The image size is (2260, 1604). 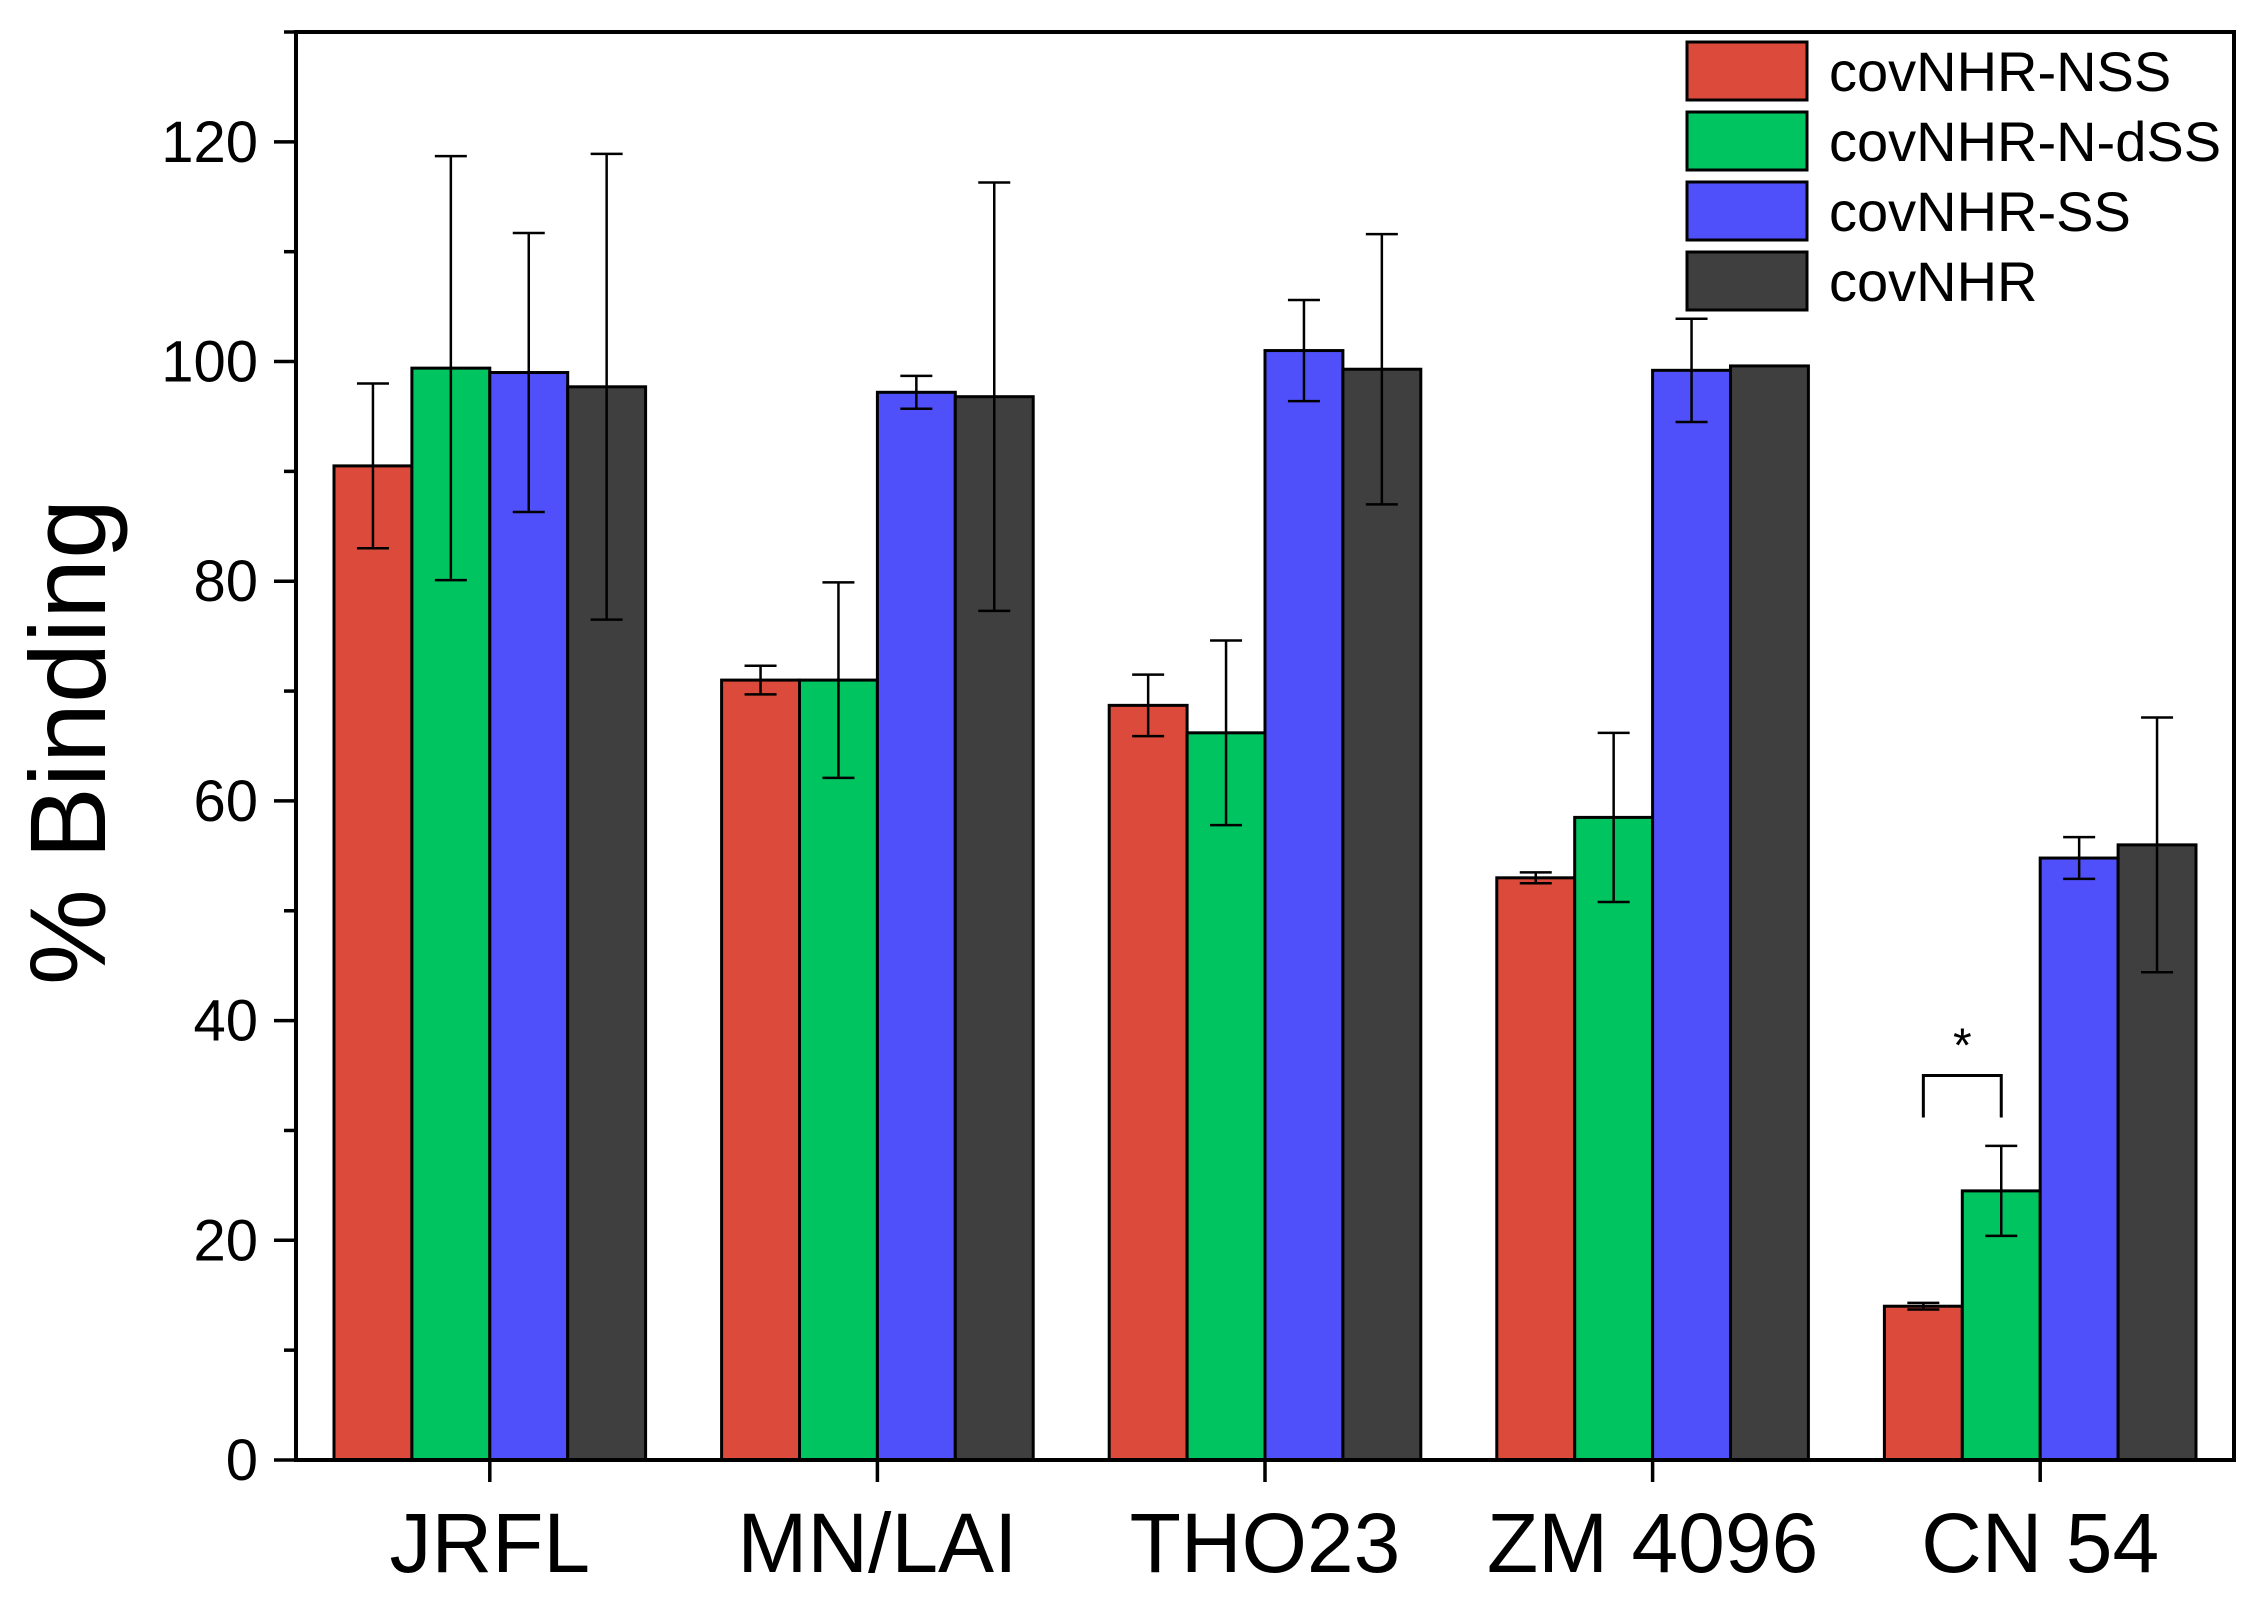 I want to click on legend-item: covNHR-SS, so click(x=1908, y=211).